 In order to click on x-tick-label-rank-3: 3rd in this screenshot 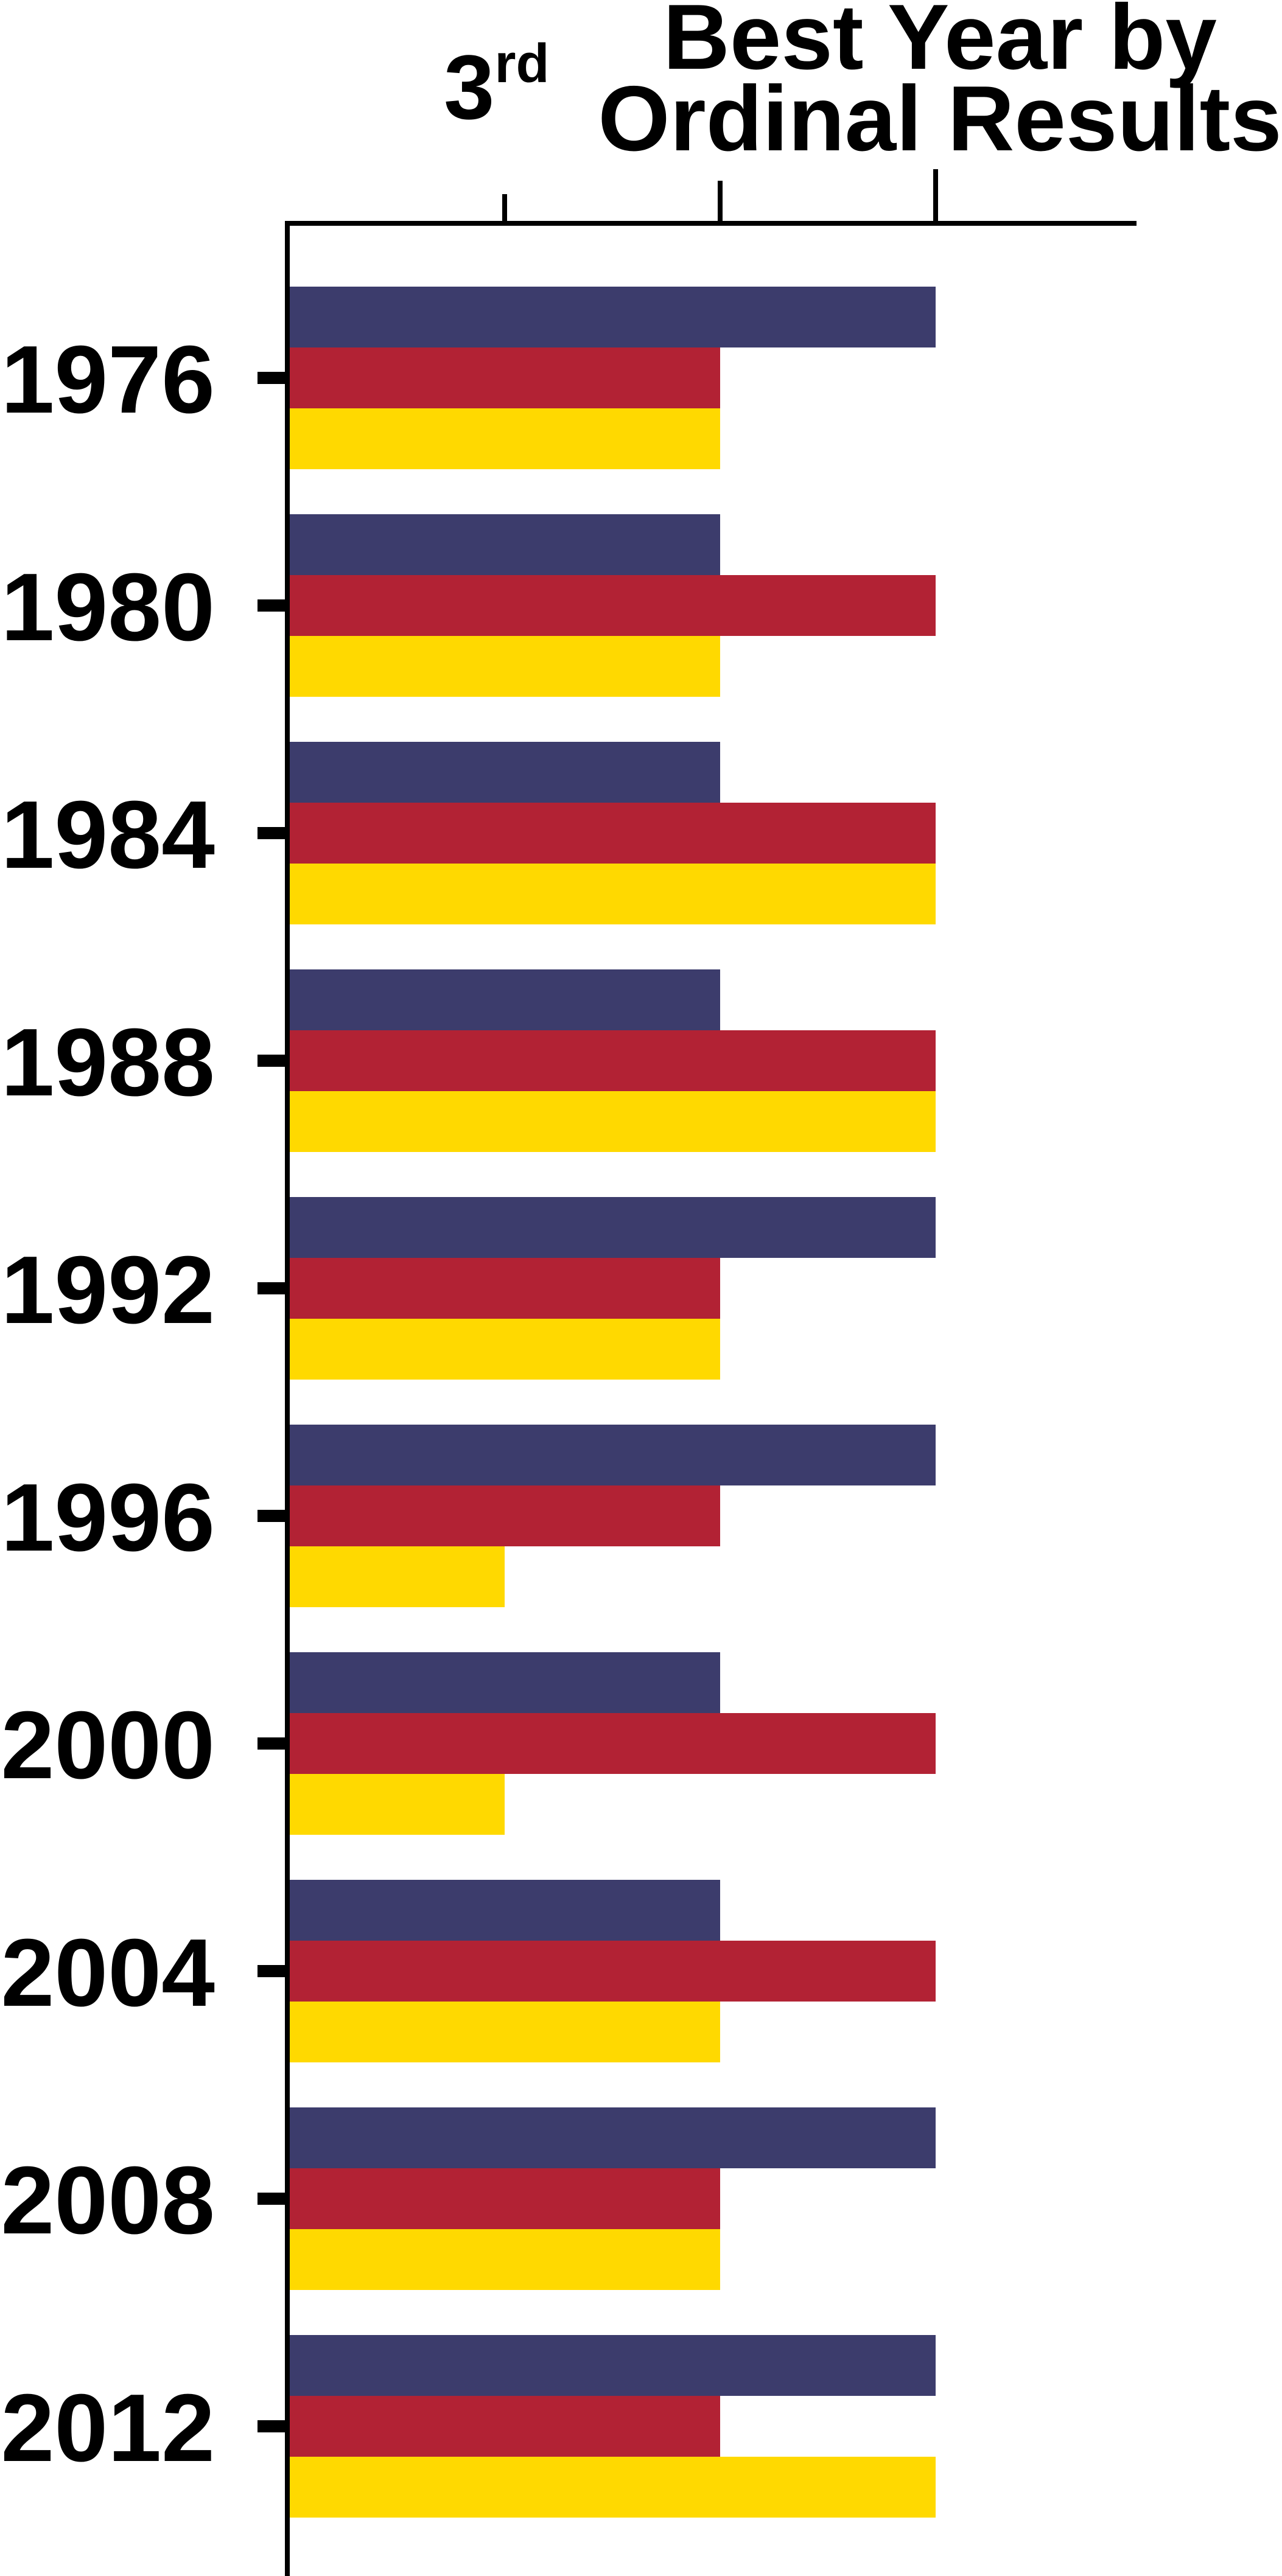, I will do `click(496, 85)`.